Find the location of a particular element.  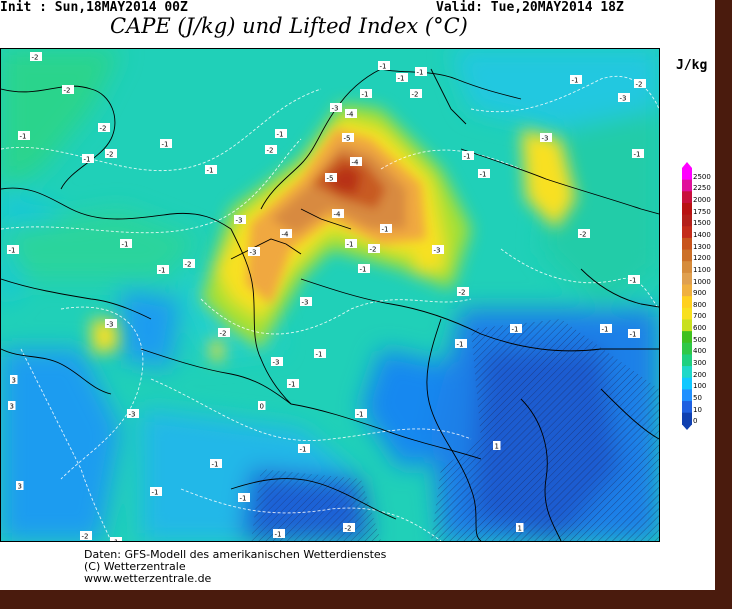

svg-text: 0 is located at coordinates (262, 407).